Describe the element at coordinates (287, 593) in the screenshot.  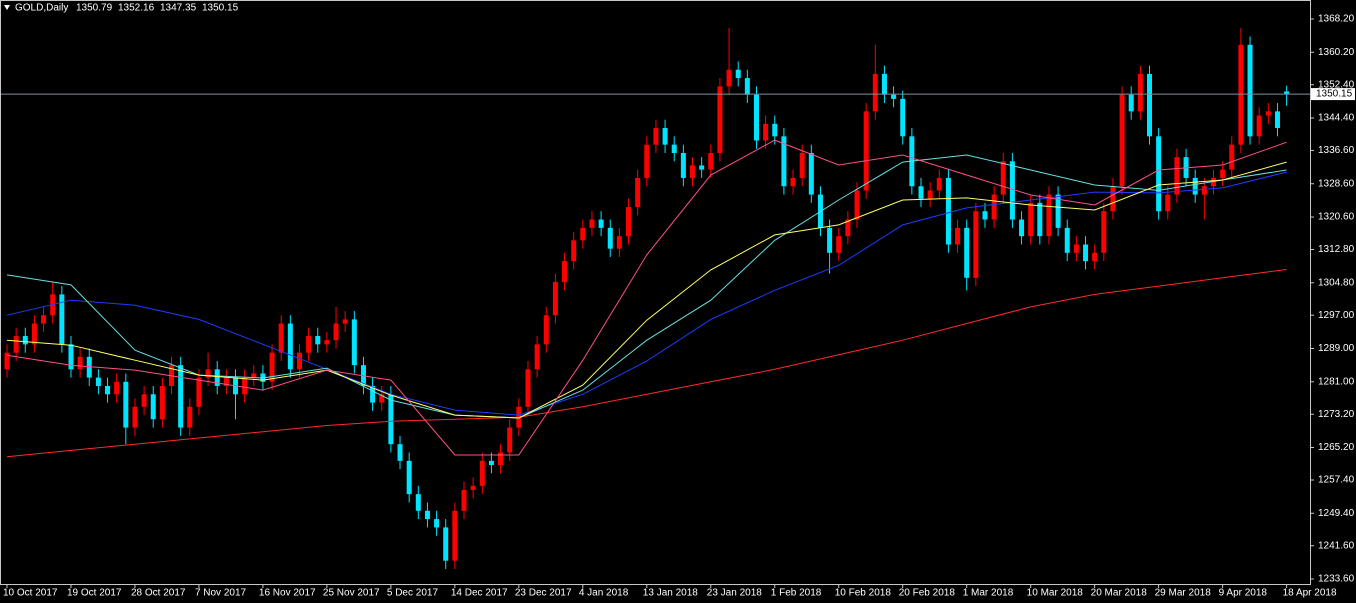
I see `x-tick-label: 16 Nov 2017` at that location.